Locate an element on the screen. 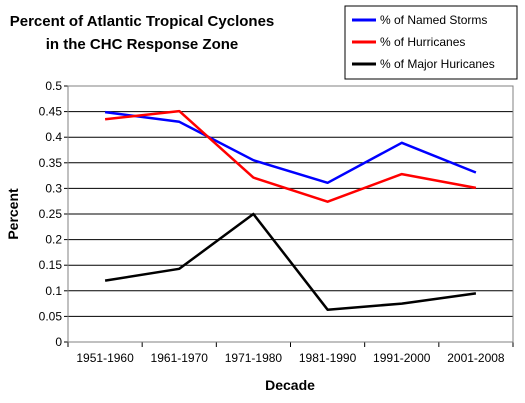 This screenshot has height=403, width=525. y-tick-label: 0.45 is located at coordinates (51, 112).